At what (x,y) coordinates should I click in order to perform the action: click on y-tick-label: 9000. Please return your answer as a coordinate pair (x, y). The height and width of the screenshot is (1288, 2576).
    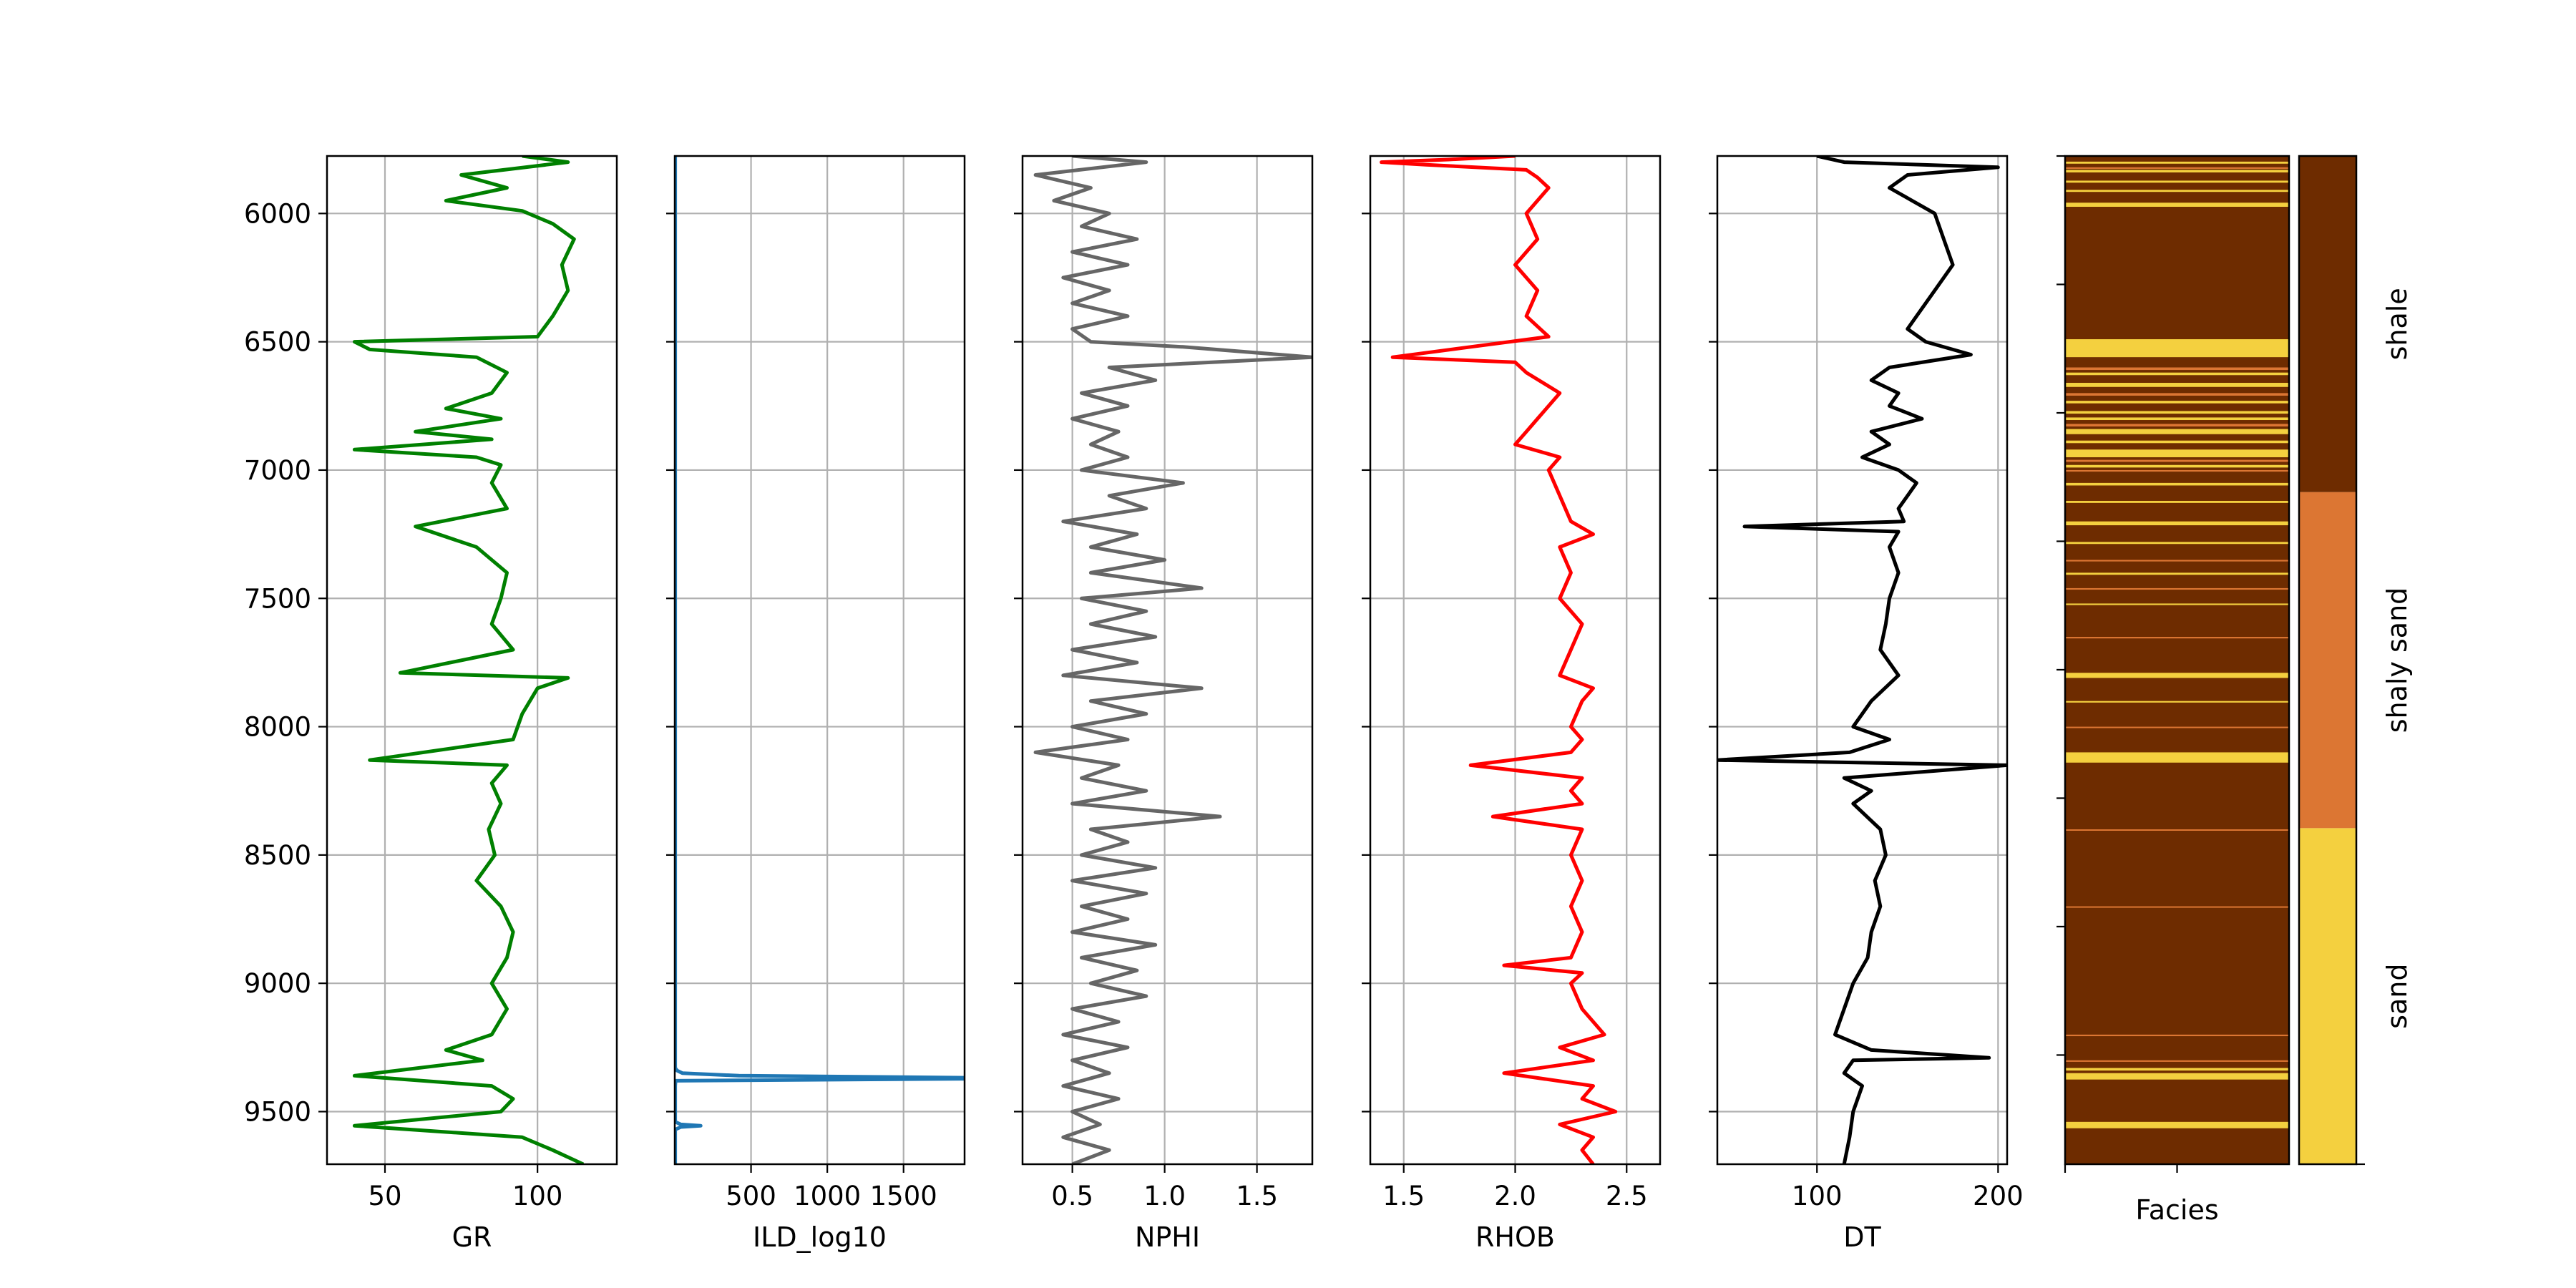
    Looking at the image, I should click on (277, 983).